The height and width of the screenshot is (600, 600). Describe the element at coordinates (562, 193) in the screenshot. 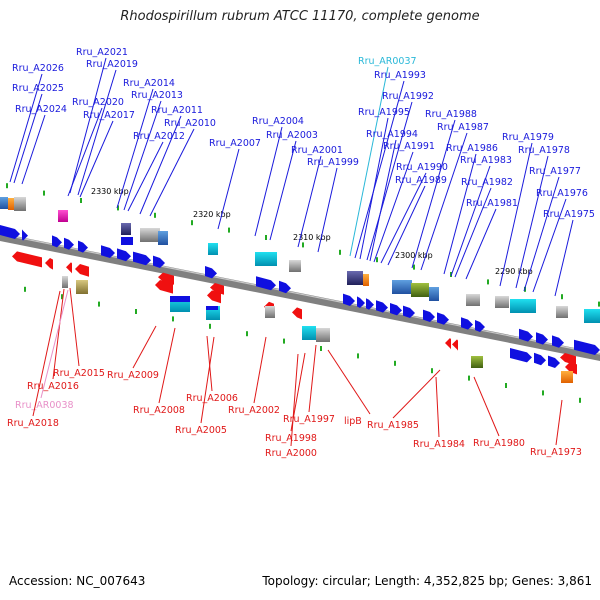

I see `forward-gene-label: Rru_A1976` at that location.